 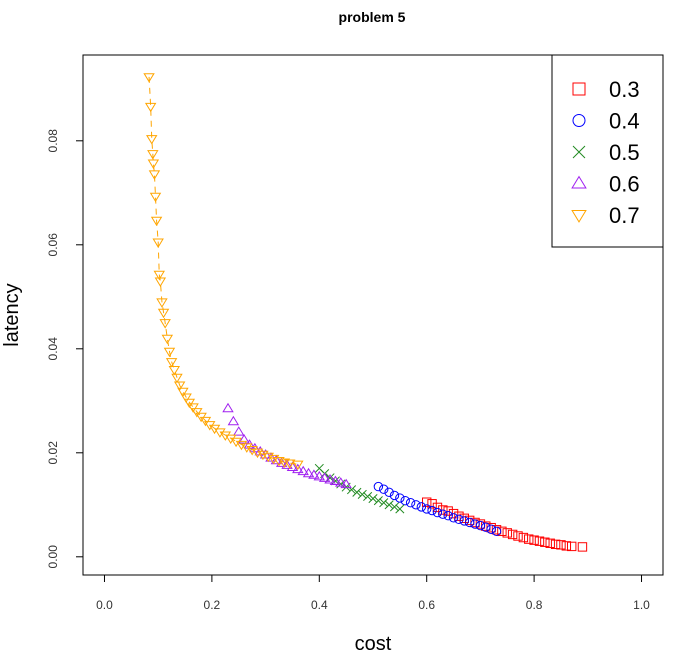 What do you see at coordinates (624, 152) in the screenshot?
I see `legend-label: 0.5` at bounding box center [624, 152].